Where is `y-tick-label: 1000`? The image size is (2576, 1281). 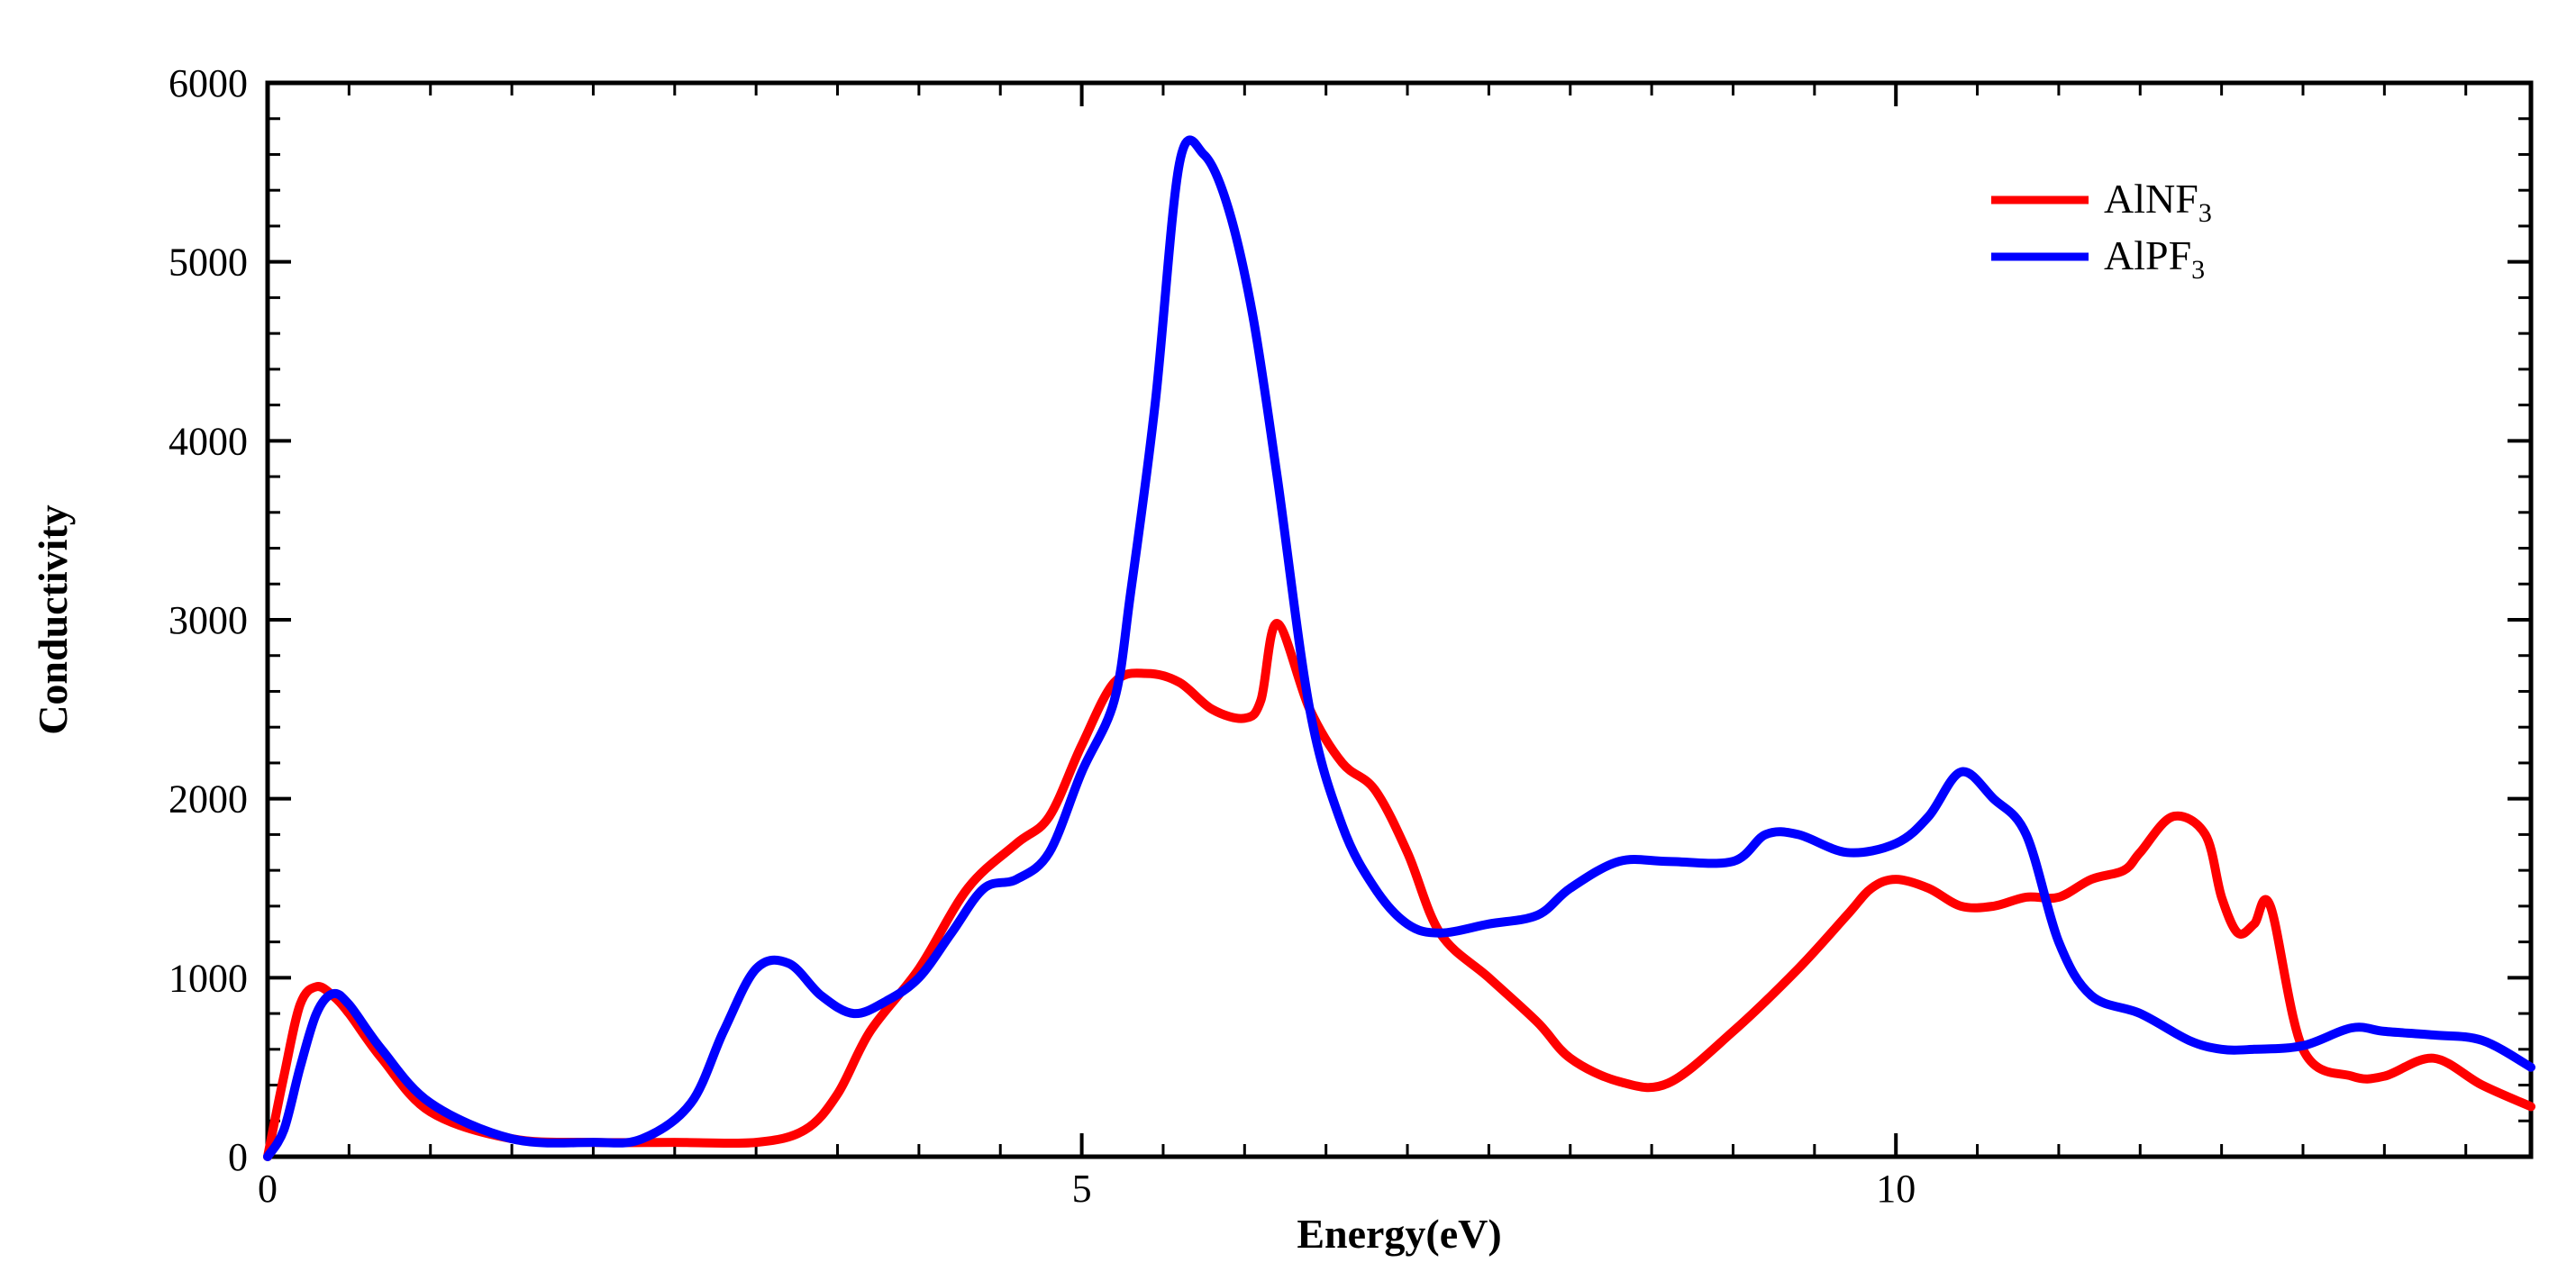
y-tick-label: 1000 is located at coordinates (208, 978).